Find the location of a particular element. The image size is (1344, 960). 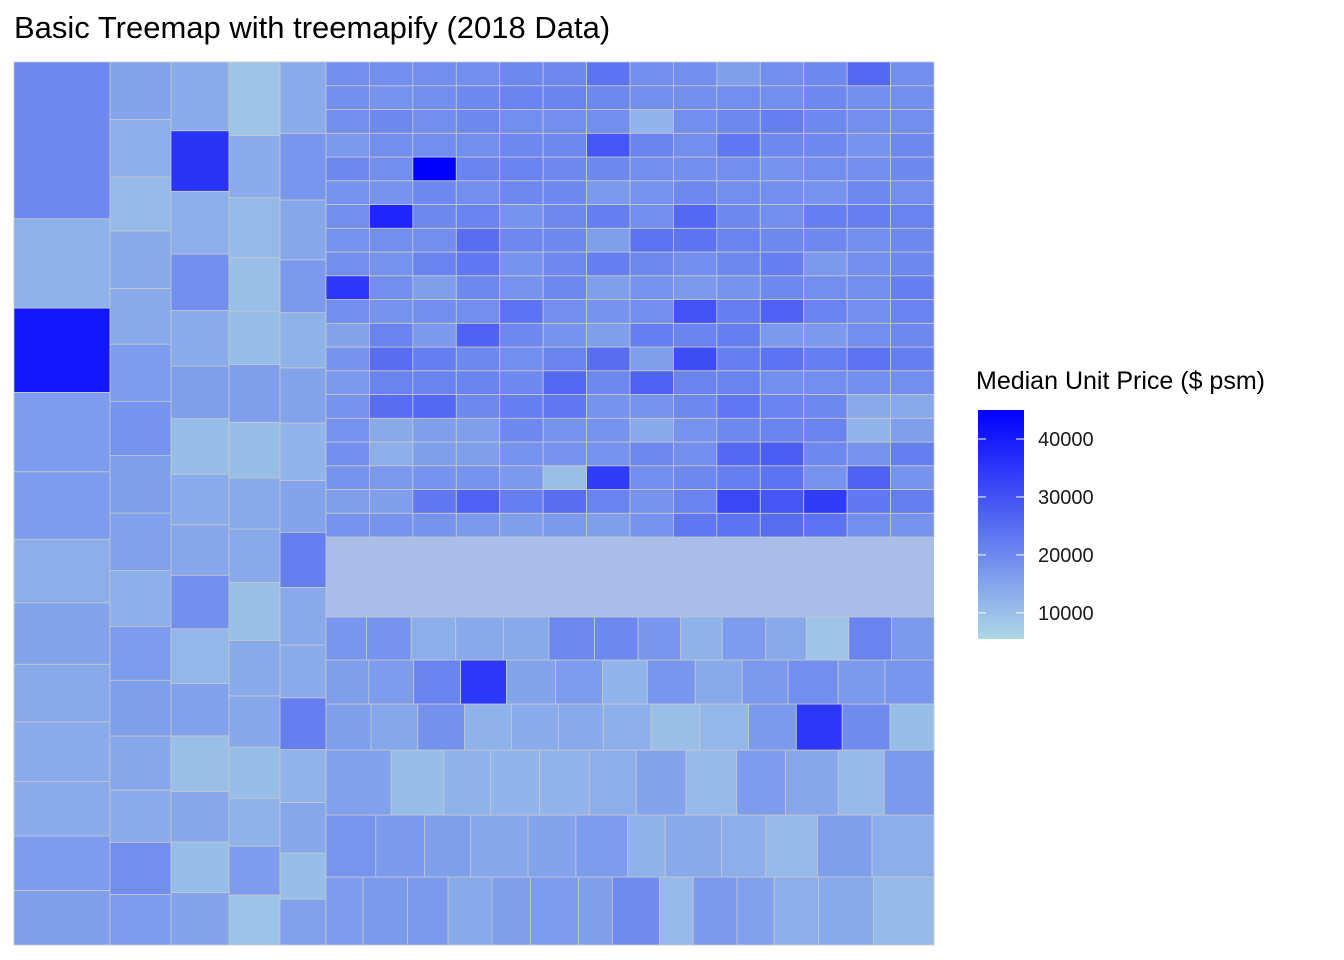

colorbar-tick-label-0: 10000 is located at coordinates (1066, 614).